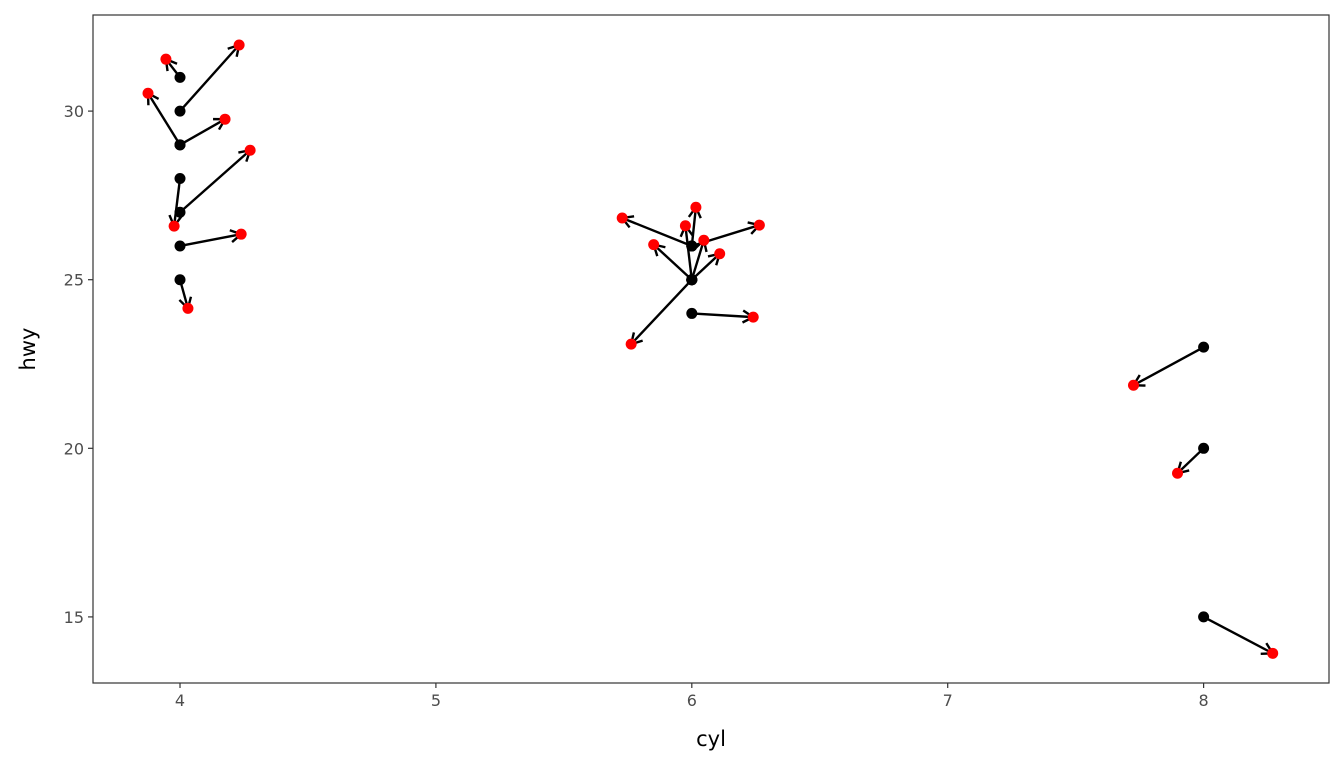  Describe the element at coordinates (711, 739) in the screenshot. I see `x-axis-title: cyl` at that location.